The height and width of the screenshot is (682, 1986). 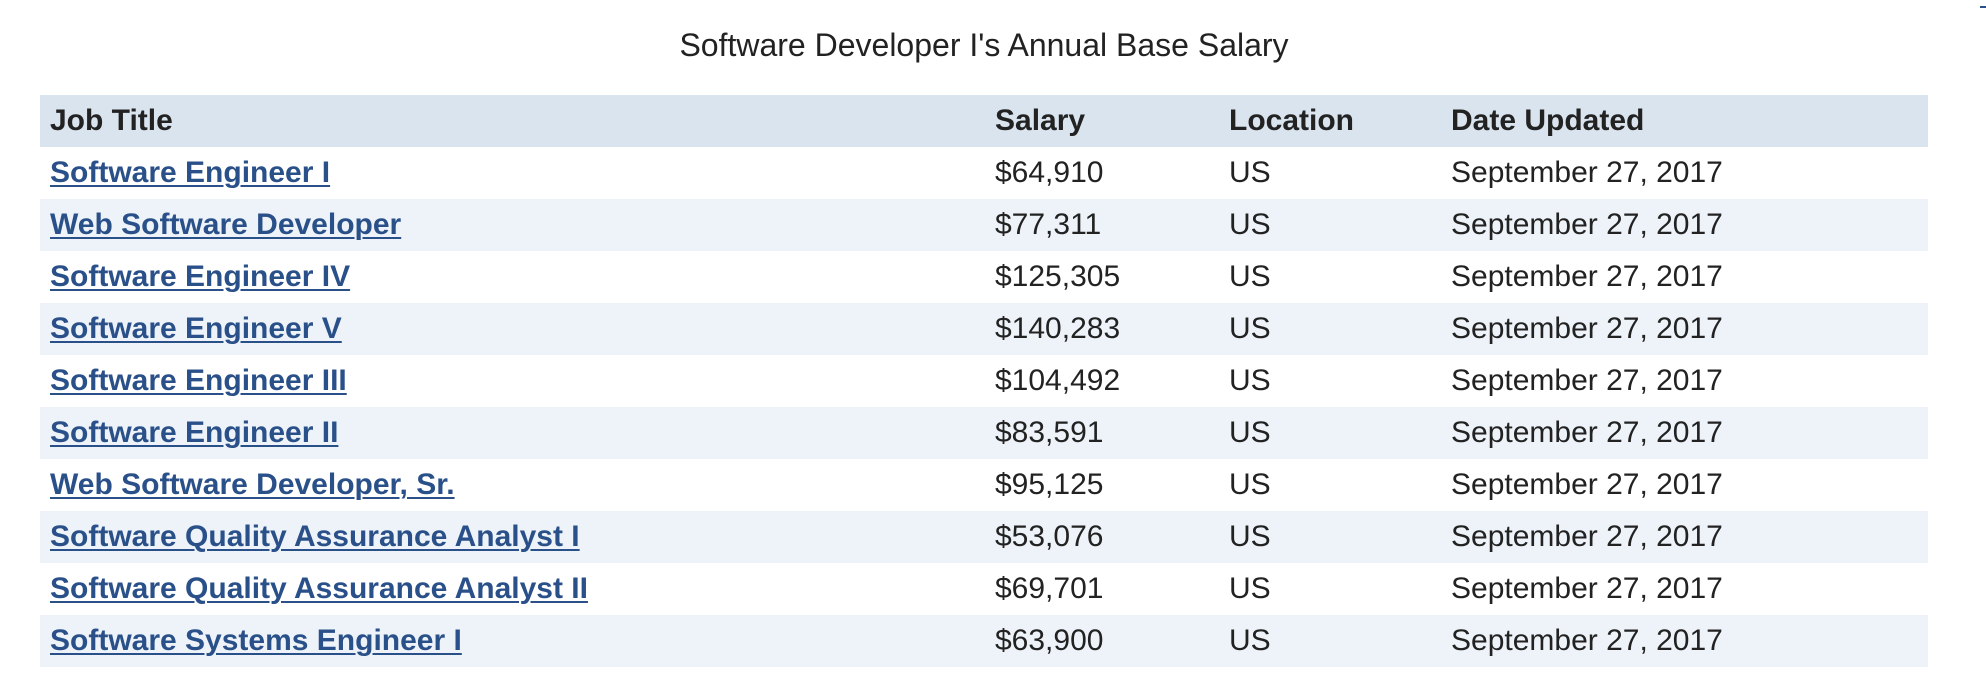 I want to click on salary-cell: $83,591, so click(x=1102, y=433).